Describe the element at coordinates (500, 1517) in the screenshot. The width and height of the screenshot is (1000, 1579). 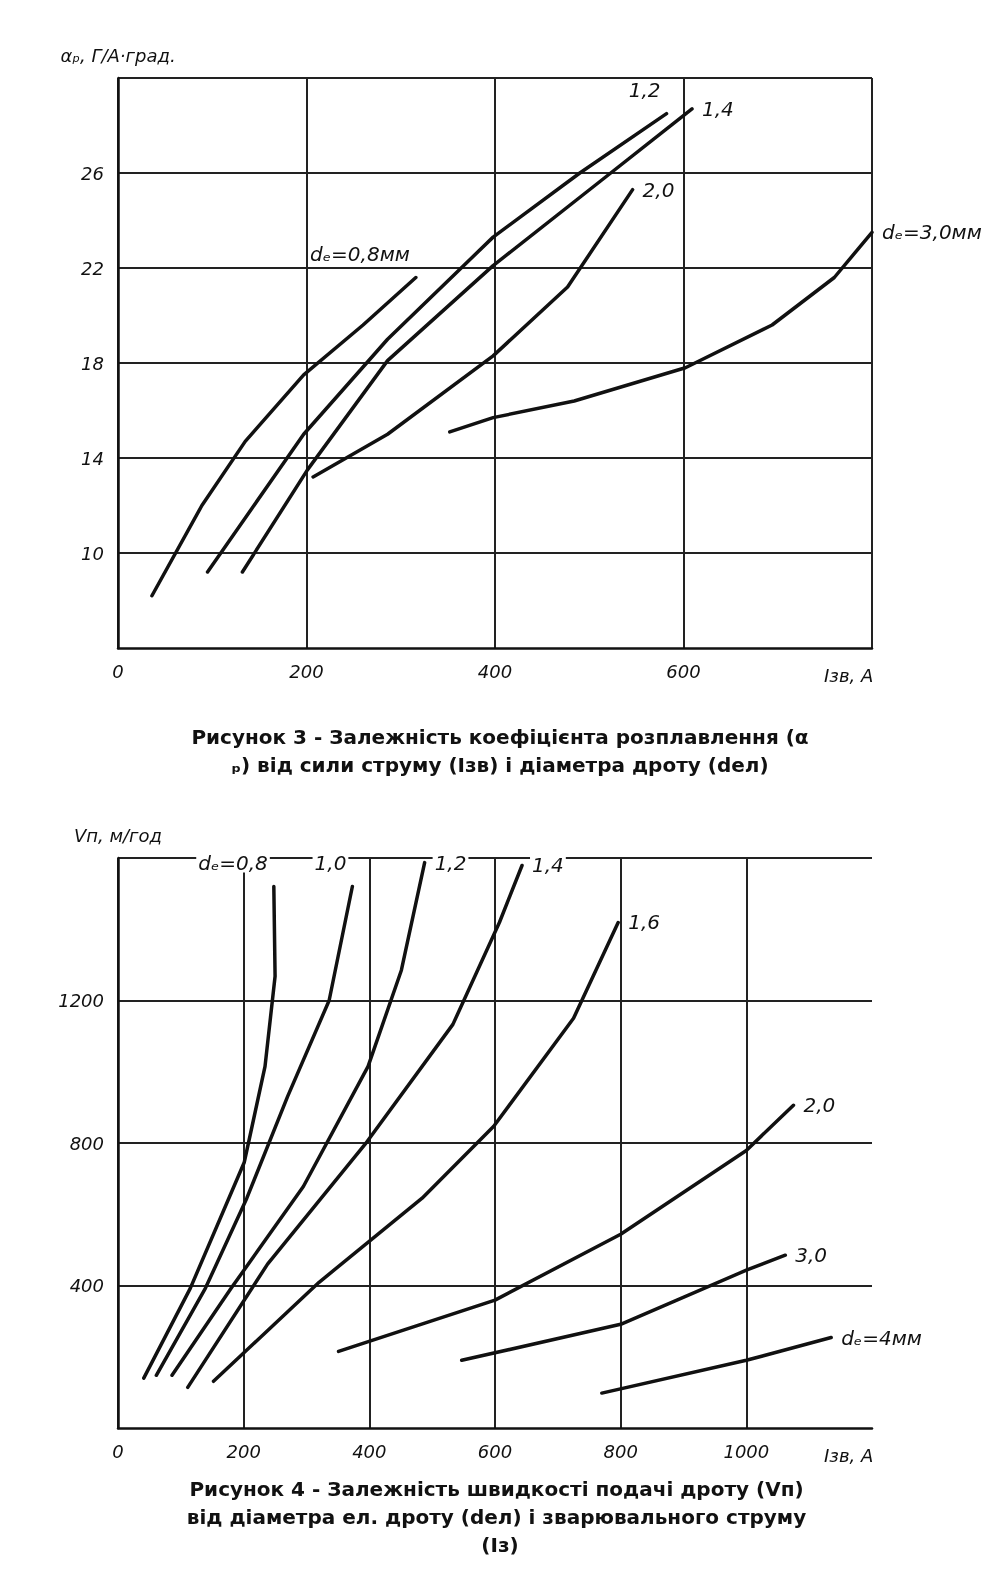
I see `text: Рисунок 4 - Залежність швидкості подачі дроту (Vп) від діаметра ел. дроту (dел) і зварювального струму (Iз)` at that location.